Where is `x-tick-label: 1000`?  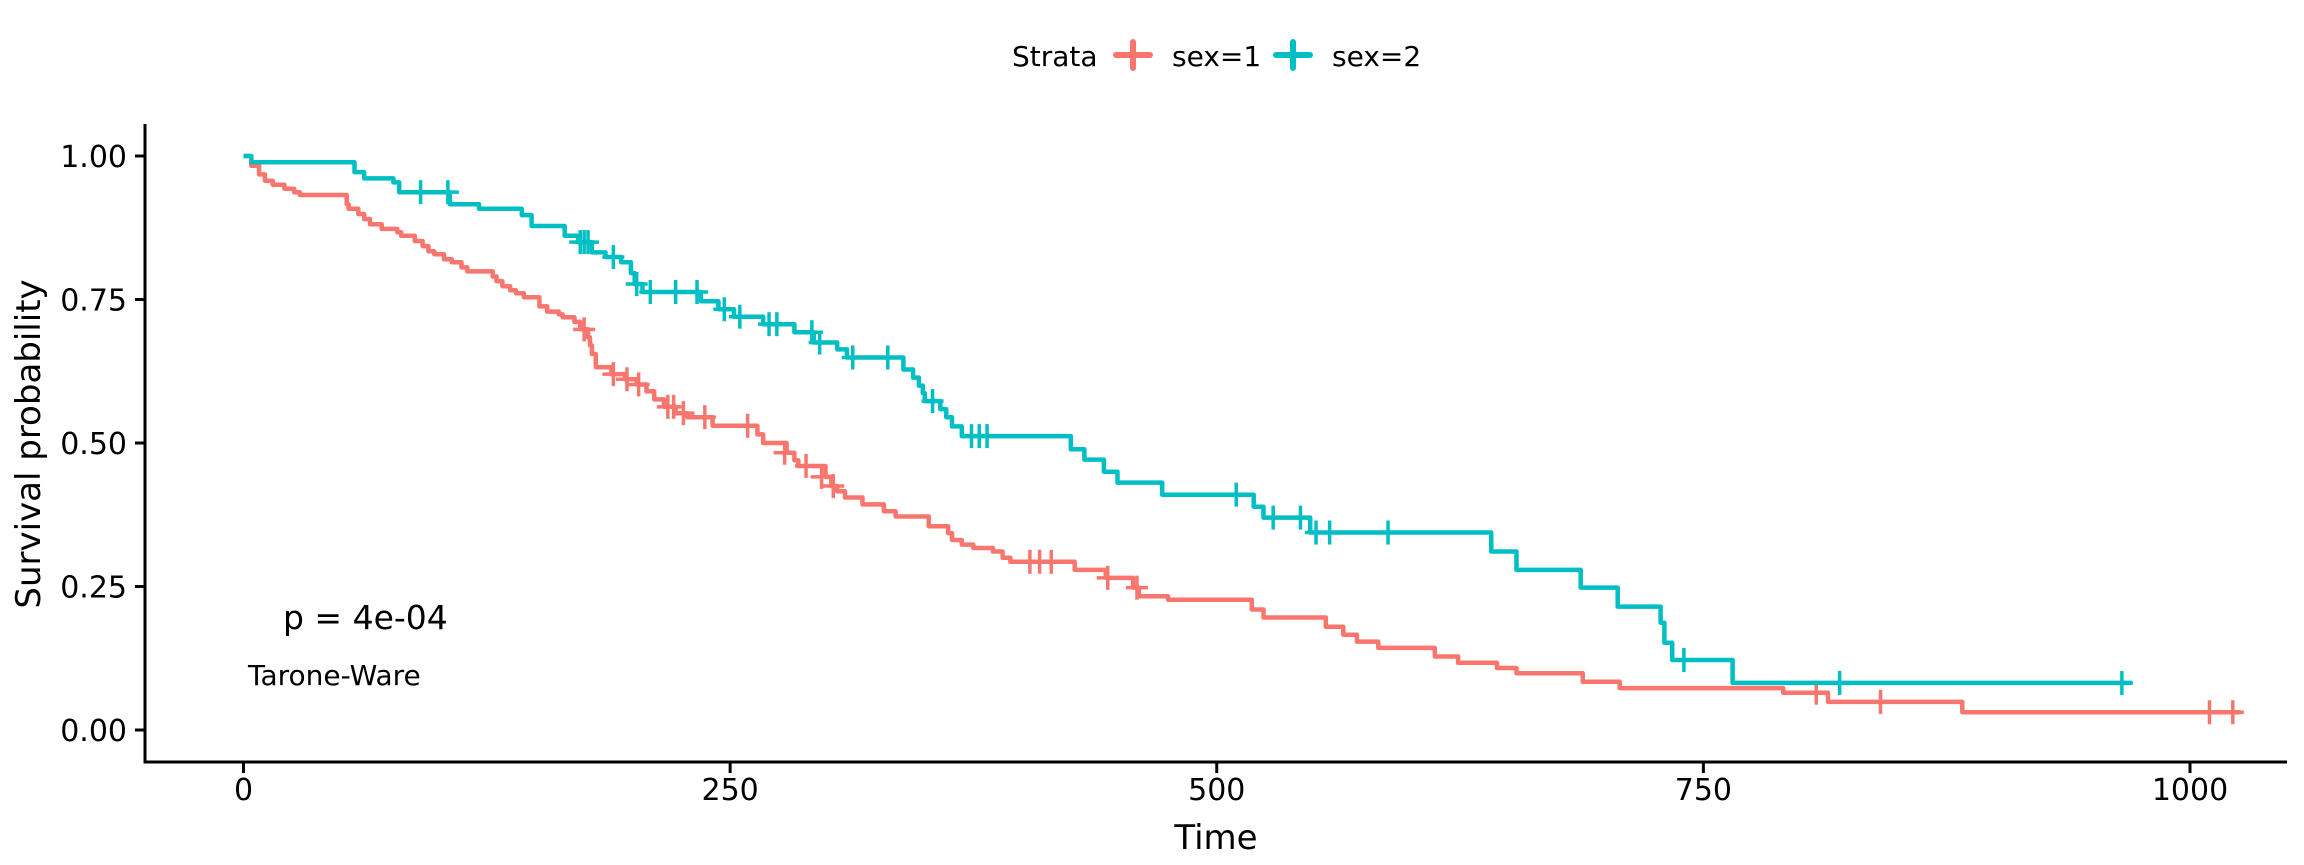 x-tick-label: 1000 is located at coordinates (2190, 790).